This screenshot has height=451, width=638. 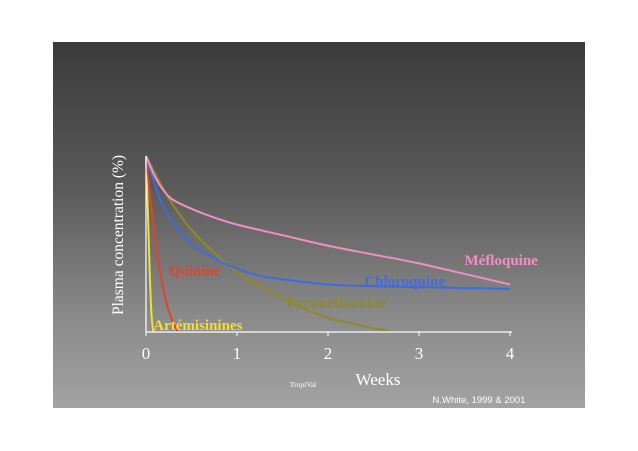 What do you see at coordinates (150, 244) in the screenshot?
I see `series-line-artemisinines` at bounding box center [150, 244].